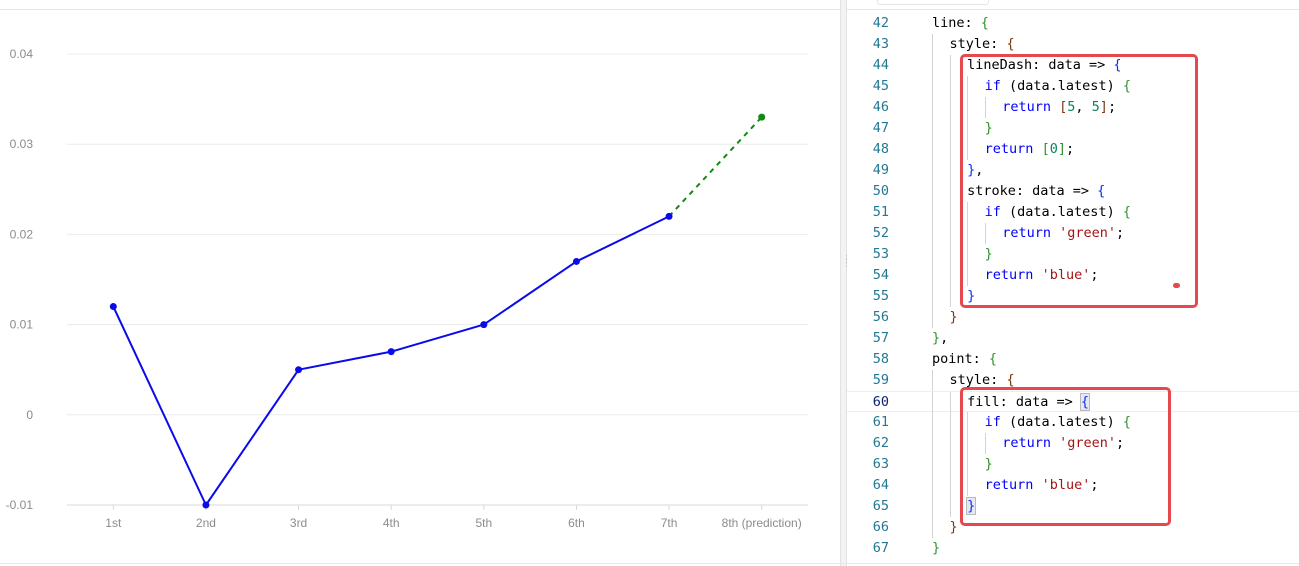  I want to click on code-text: return 'blue';, so click(1042, 485).